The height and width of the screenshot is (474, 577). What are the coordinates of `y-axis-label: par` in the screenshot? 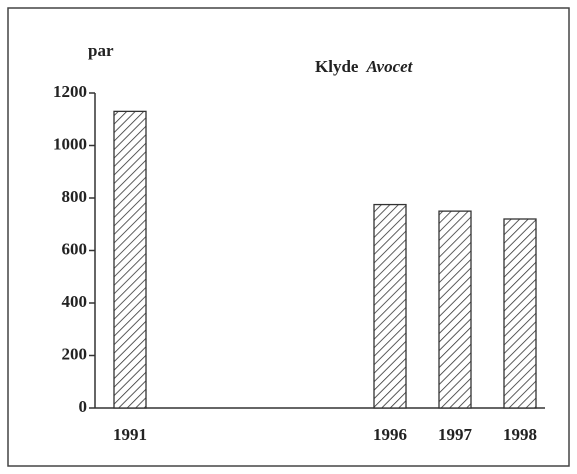 It's located at (101, 50).